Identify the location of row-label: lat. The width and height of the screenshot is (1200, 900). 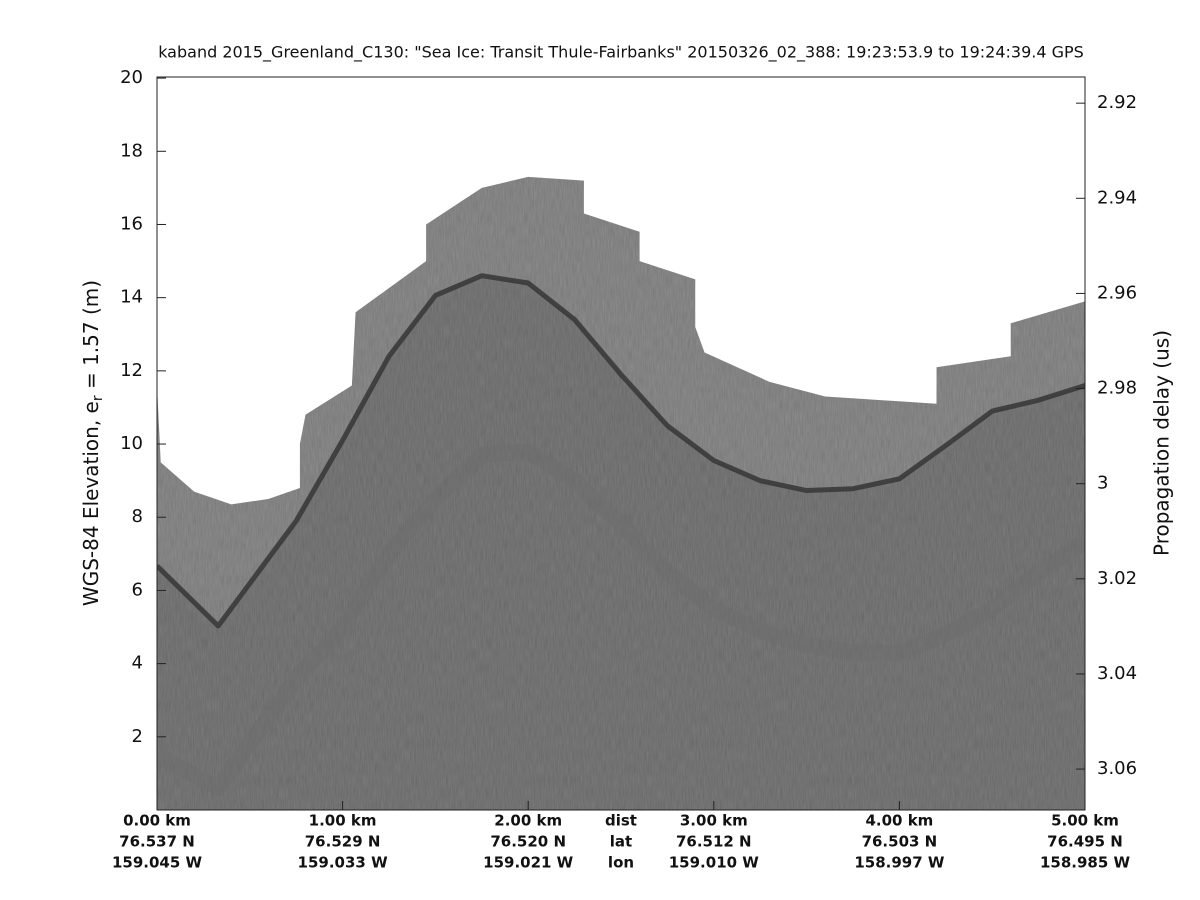
(621, 842).